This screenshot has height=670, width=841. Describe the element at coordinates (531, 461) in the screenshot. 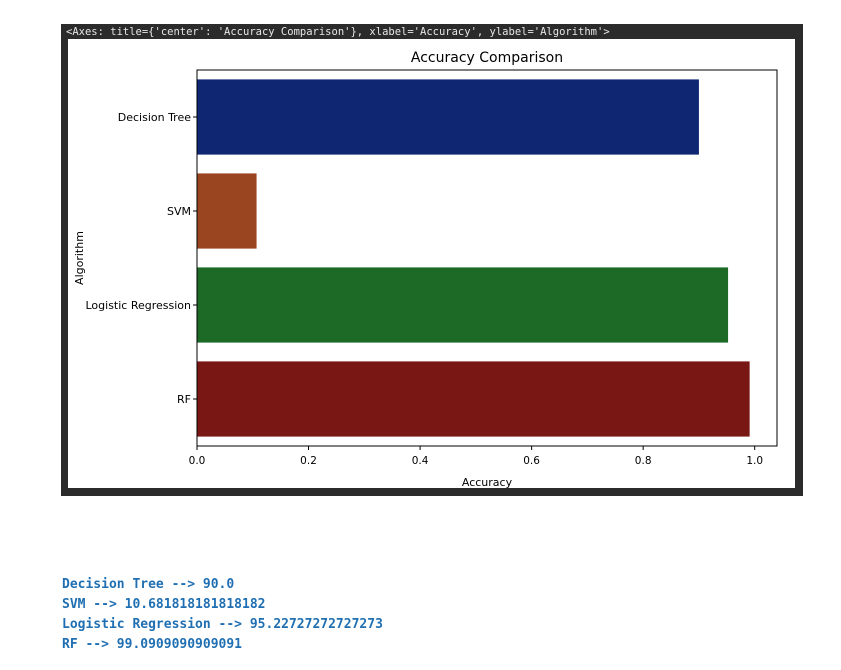

I see `x-tick-label: 0.6` at that location.